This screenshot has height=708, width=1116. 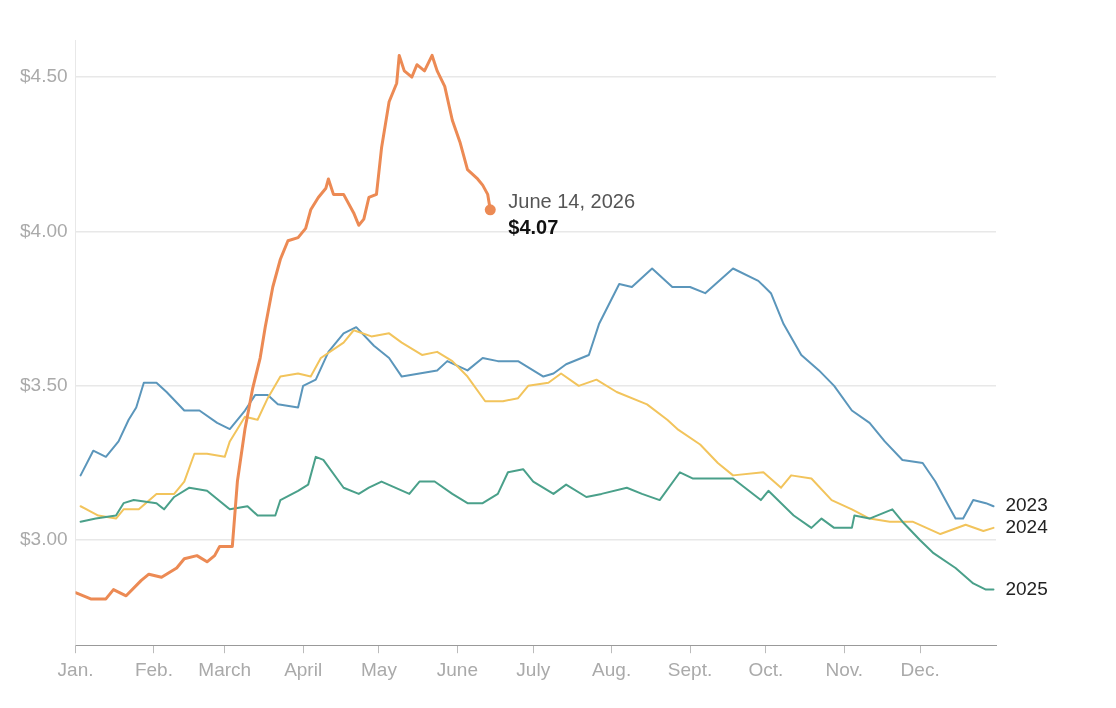 I want to click on x-tick-label: Dec., so click(x=920, y=669).